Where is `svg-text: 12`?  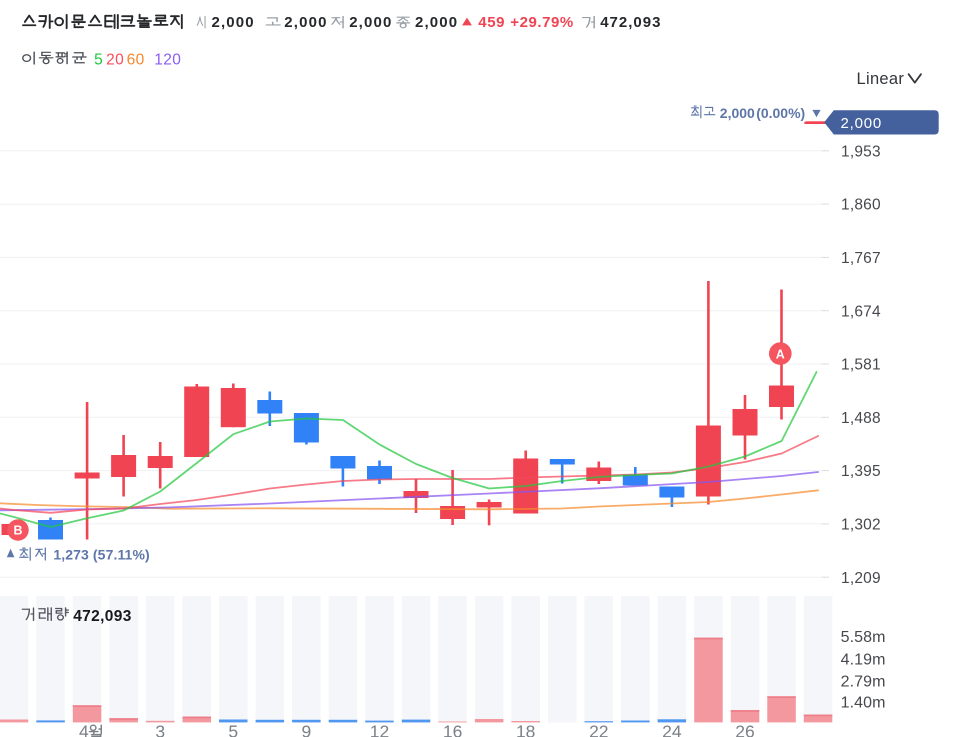
svg-text: 12 is located at coordinates (379, 729).